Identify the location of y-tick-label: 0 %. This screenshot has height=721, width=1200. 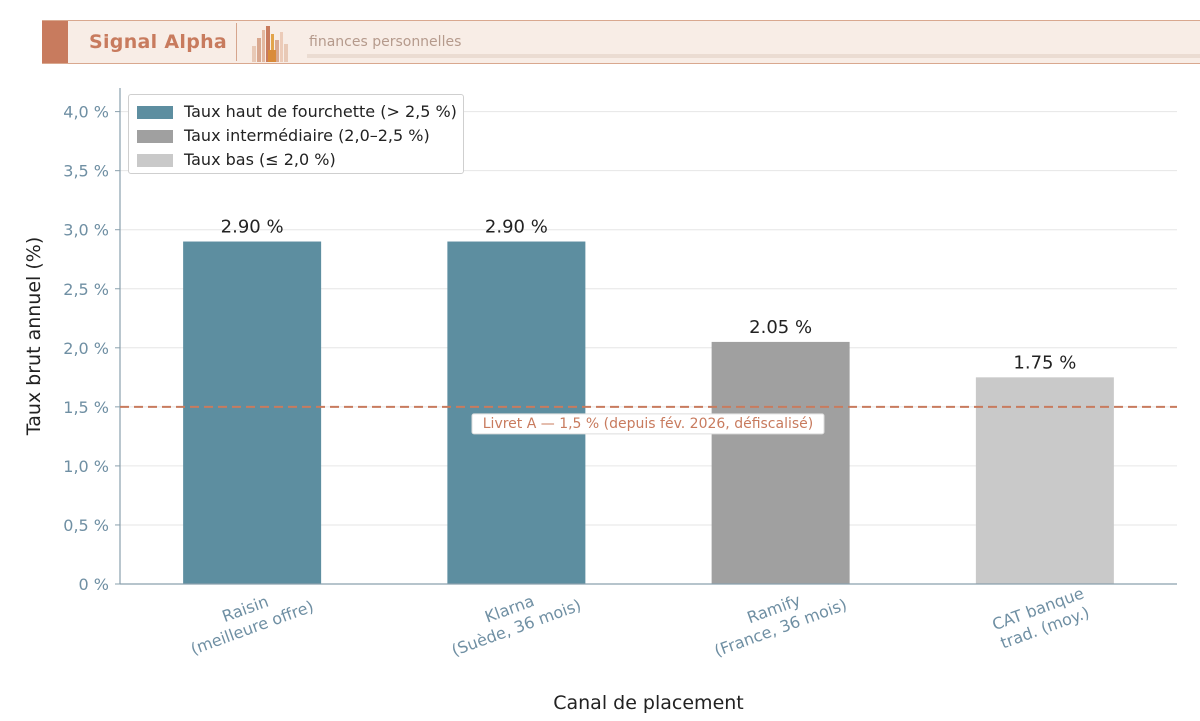
(94, 584).